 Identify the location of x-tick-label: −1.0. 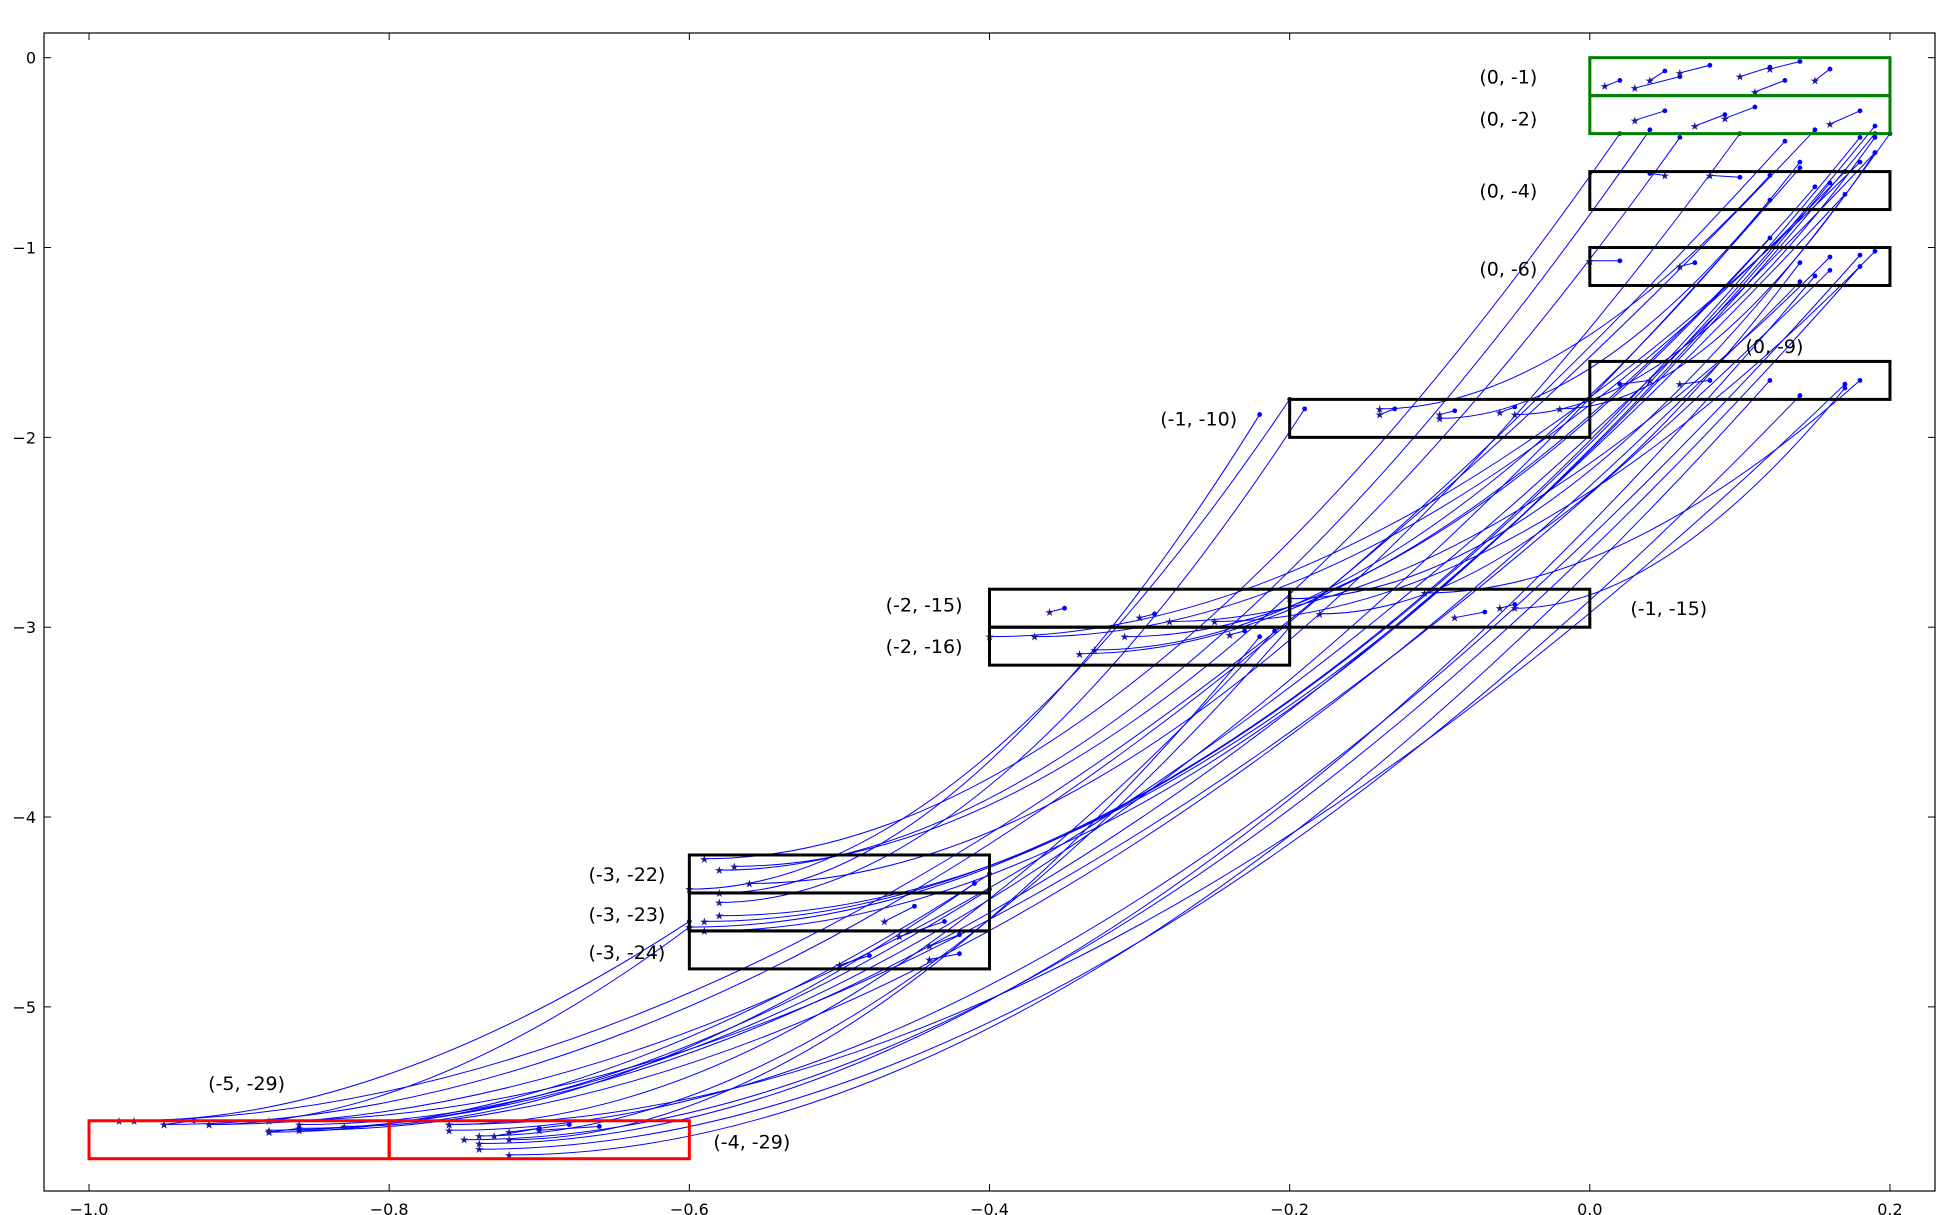
(89, 1207).